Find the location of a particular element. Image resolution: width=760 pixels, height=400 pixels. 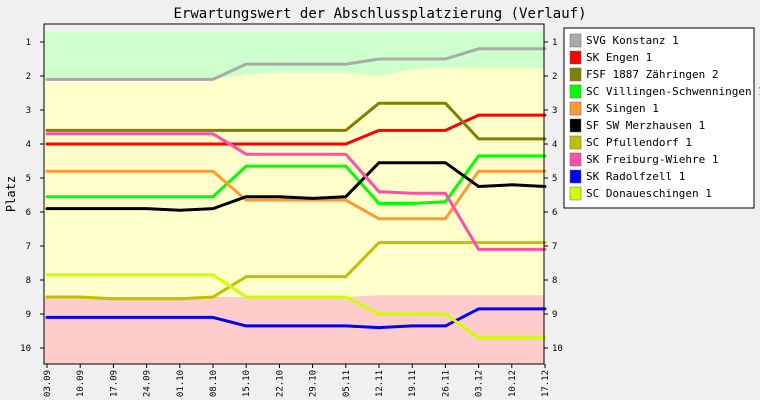

x-tick-label: 10.09 is located at coordinates (81, 383).